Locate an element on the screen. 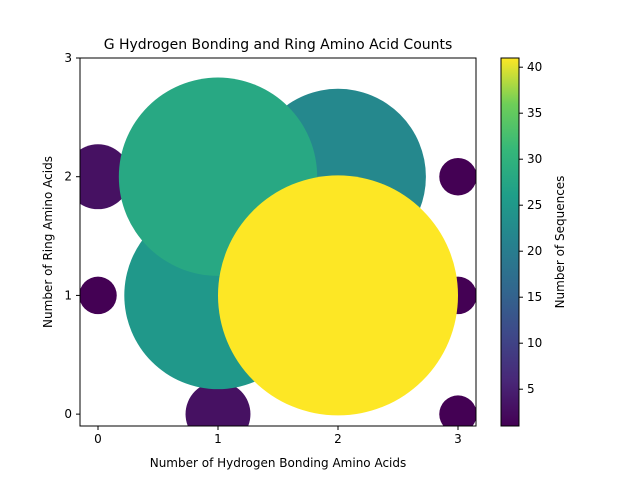  y-tick-label: 2 is located at coordinates (68, 177).